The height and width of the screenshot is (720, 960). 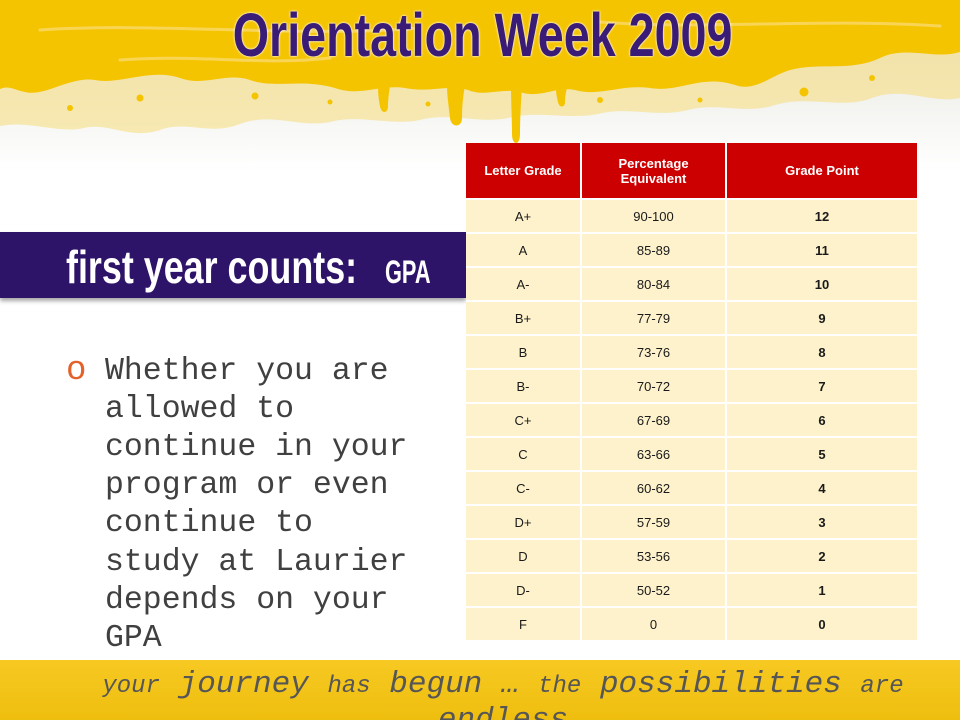 I want to click on table-row: D+ 57-59 3, so click(x=691, y=523).